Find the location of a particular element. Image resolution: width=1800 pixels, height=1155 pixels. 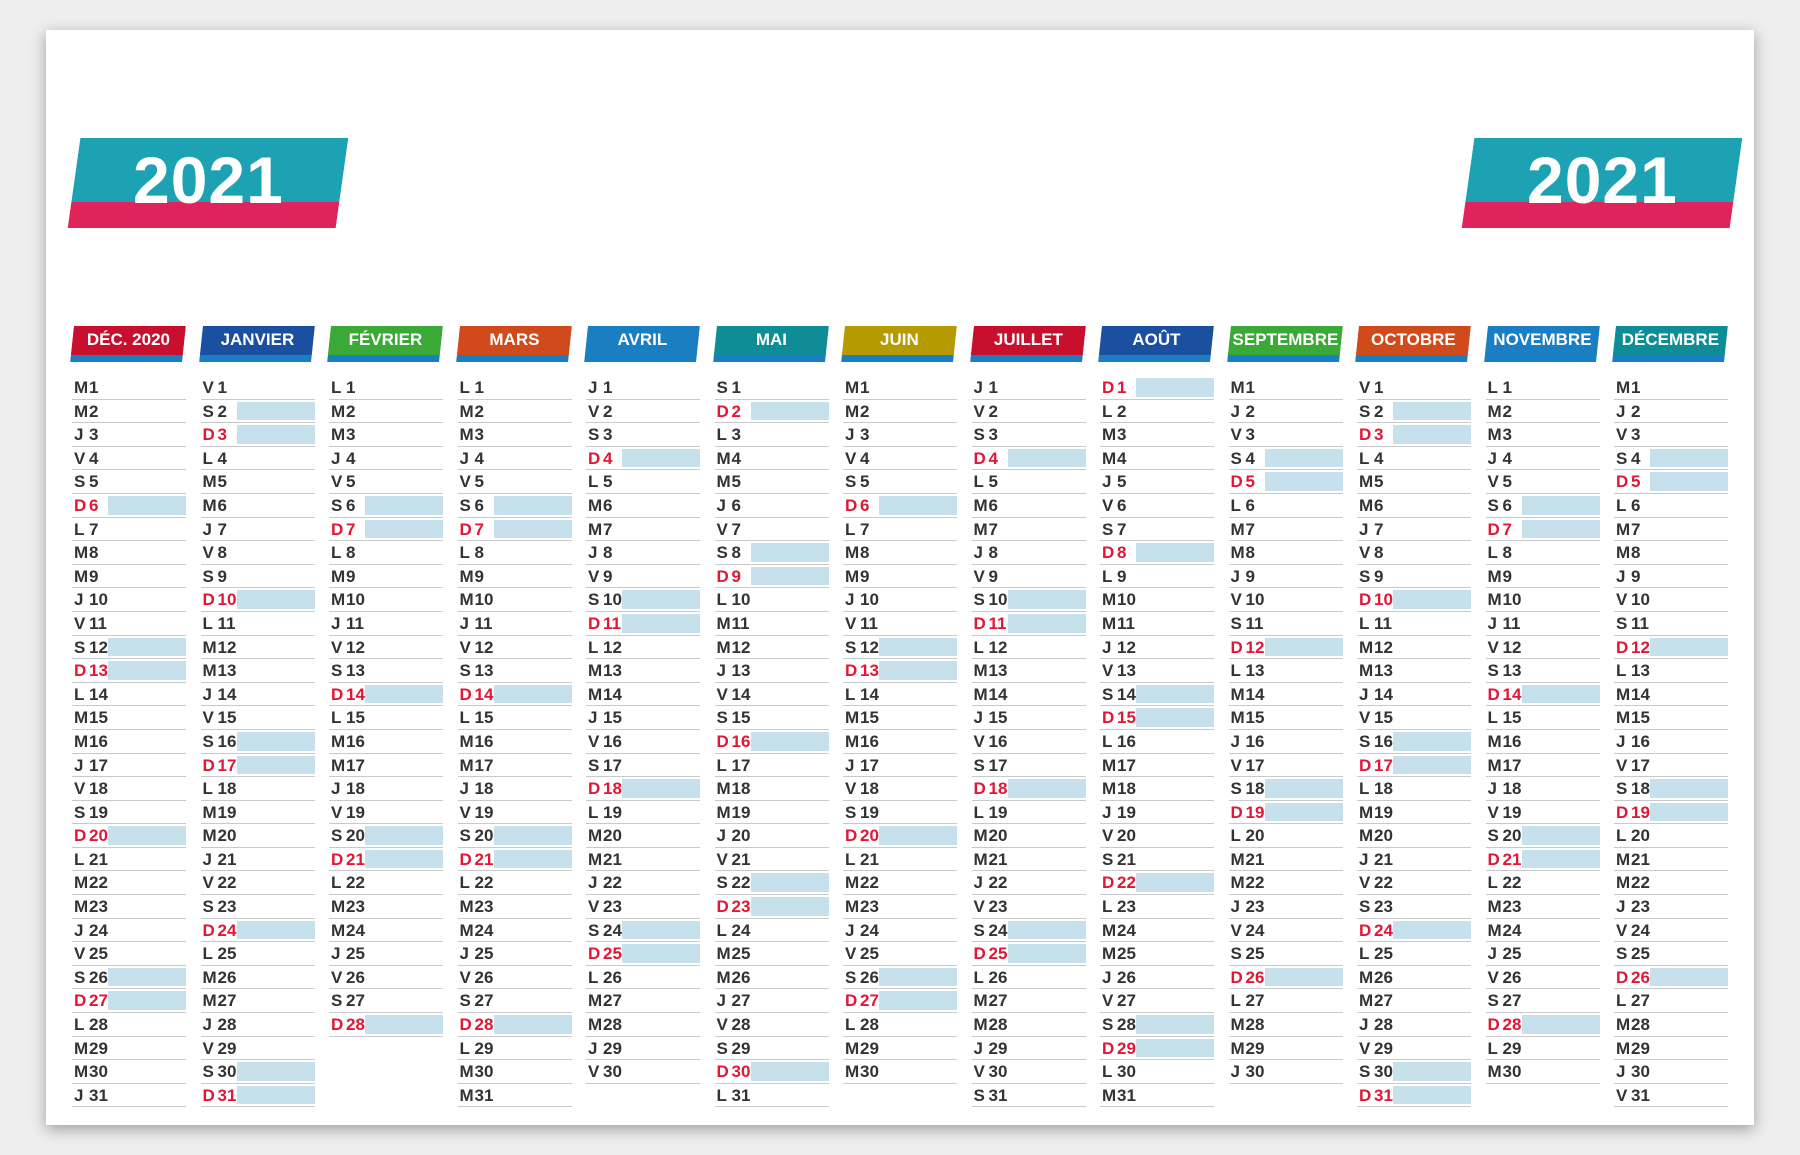

day-row: M 12 is located at coordinates (1414, 648).